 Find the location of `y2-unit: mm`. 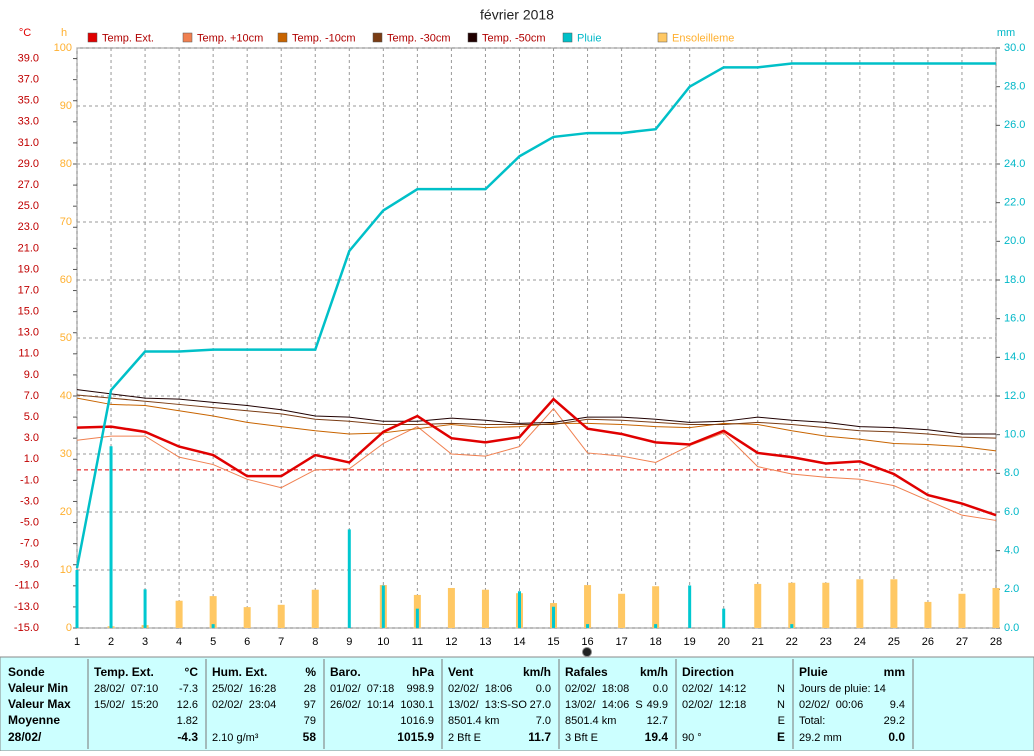

y2-unit: mm is located at coordinates (1006, 33).